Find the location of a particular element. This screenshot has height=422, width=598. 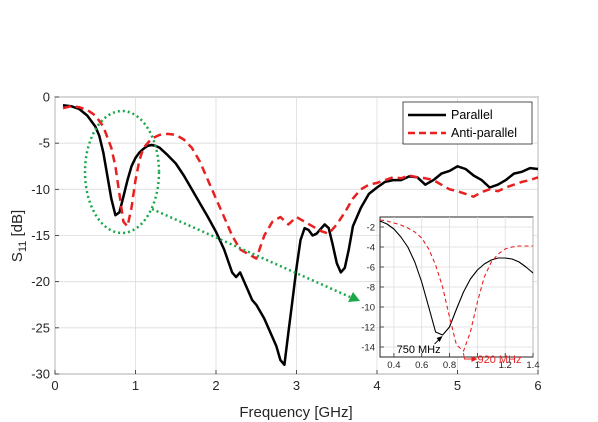

y-tick-label: -5 is located at coordinates (44, 143).